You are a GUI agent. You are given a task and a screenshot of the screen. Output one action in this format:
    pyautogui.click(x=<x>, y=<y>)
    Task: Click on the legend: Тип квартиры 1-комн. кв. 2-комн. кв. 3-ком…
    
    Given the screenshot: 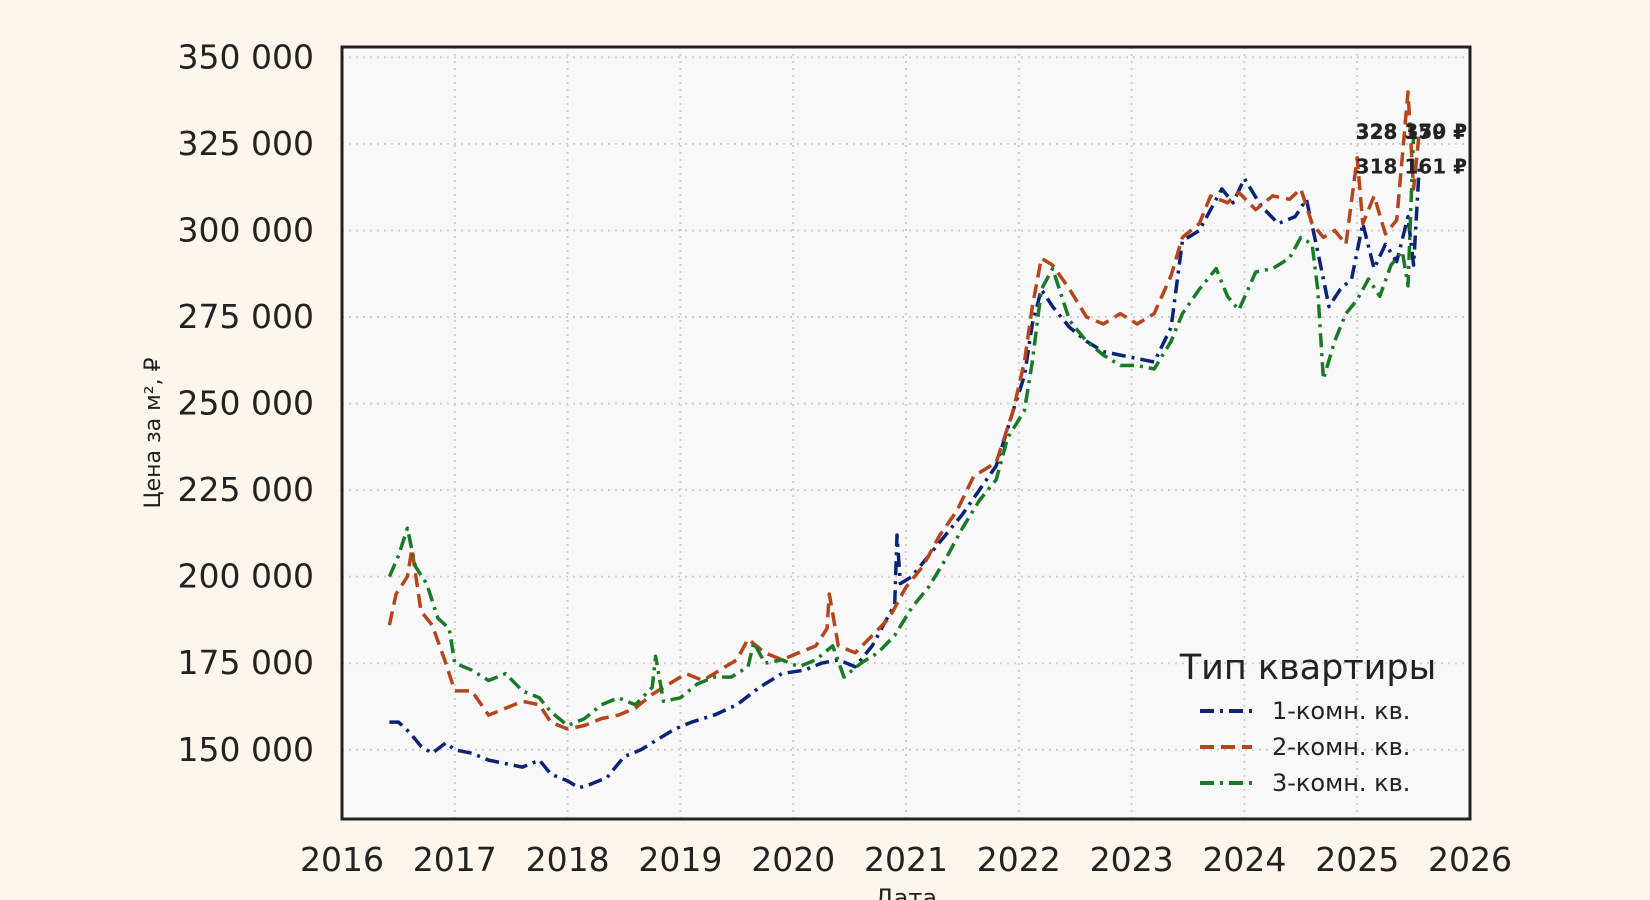 What is the action you would take?
    pyautogui.click(x=1308, y=722)
    